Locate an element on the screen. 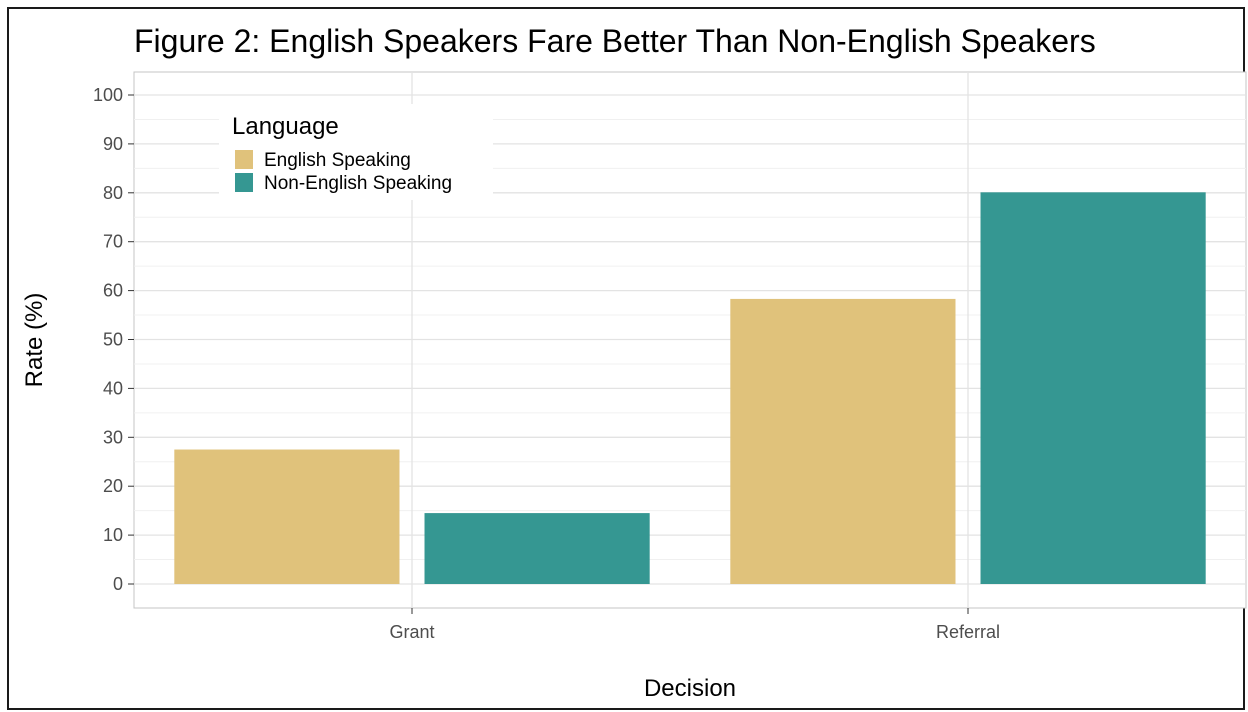  y-tick-label: 0 is located at coordinates (118, 584).